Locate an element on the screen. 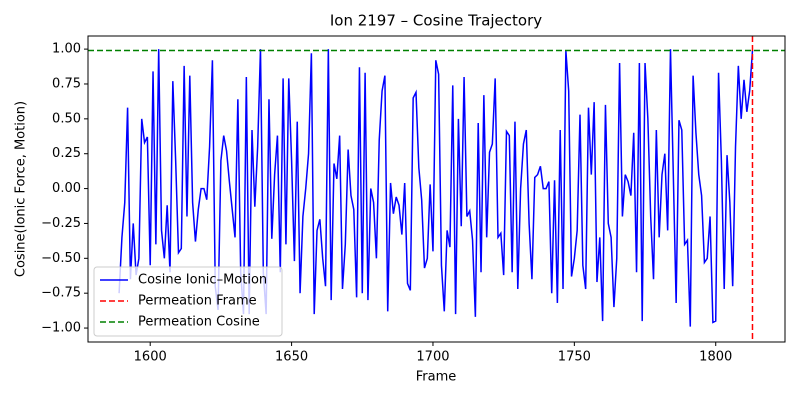 The image size is (800, 400). chart-title: Ion 2197 – Cosine Trajectory is located at coordinates (436, 21).